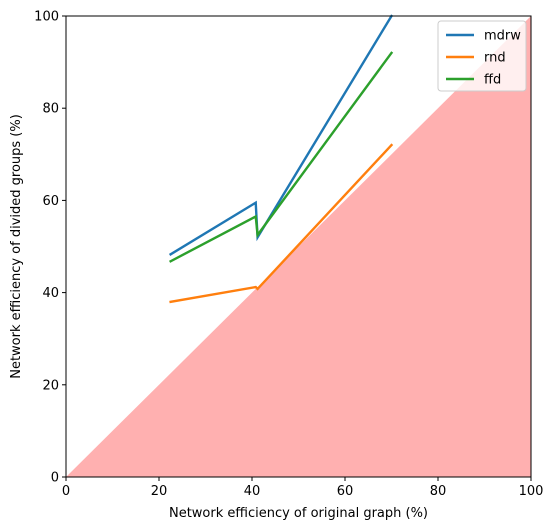 This screenshot has height=530, width=553. What do you see at coordinates (345, 491) in the screenshot?
I see `x-tick-label: 60` at bounding box center [345, 491].